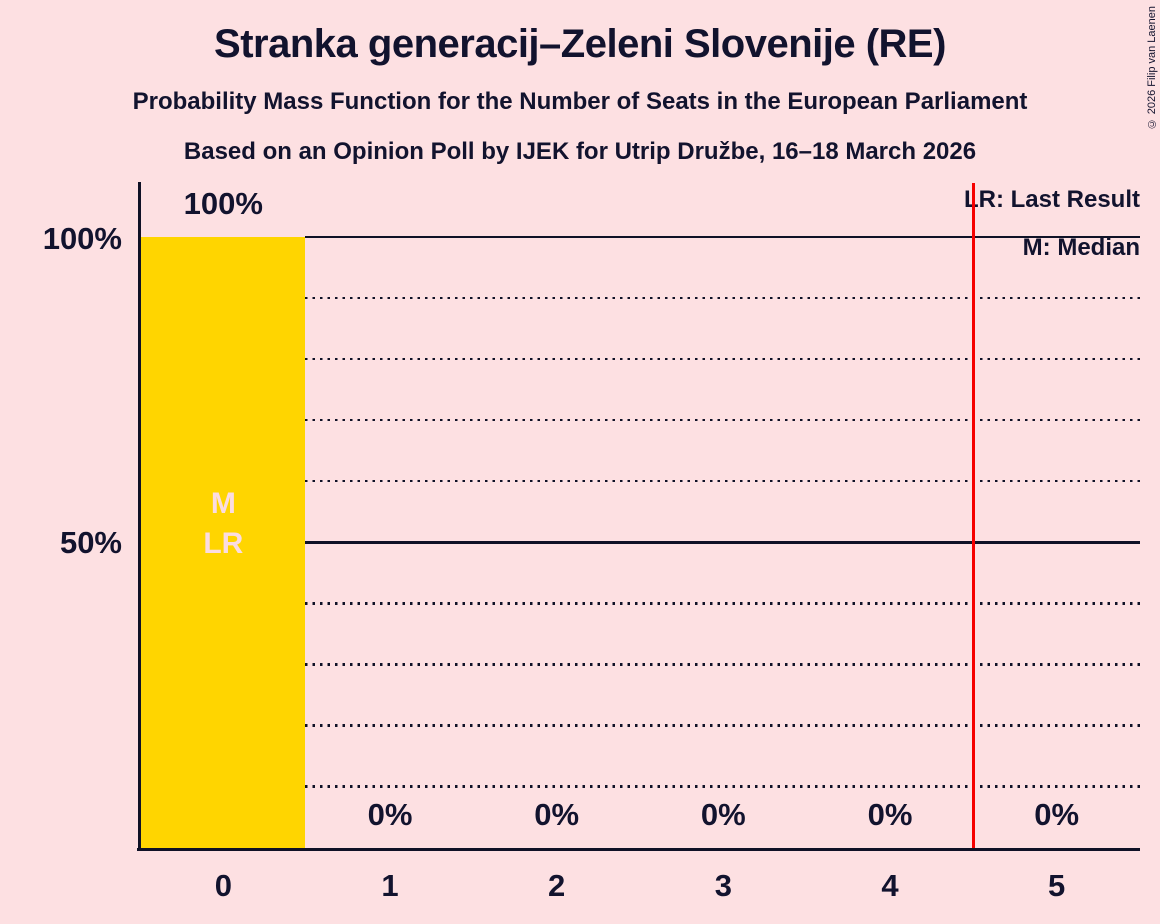 The width and height of the screenshot is (1160, 924). What do you see at coordinates (90, 542) in the screenshot?
I see `y-axis-label-50: 50%` at bounding box center [90, 542].